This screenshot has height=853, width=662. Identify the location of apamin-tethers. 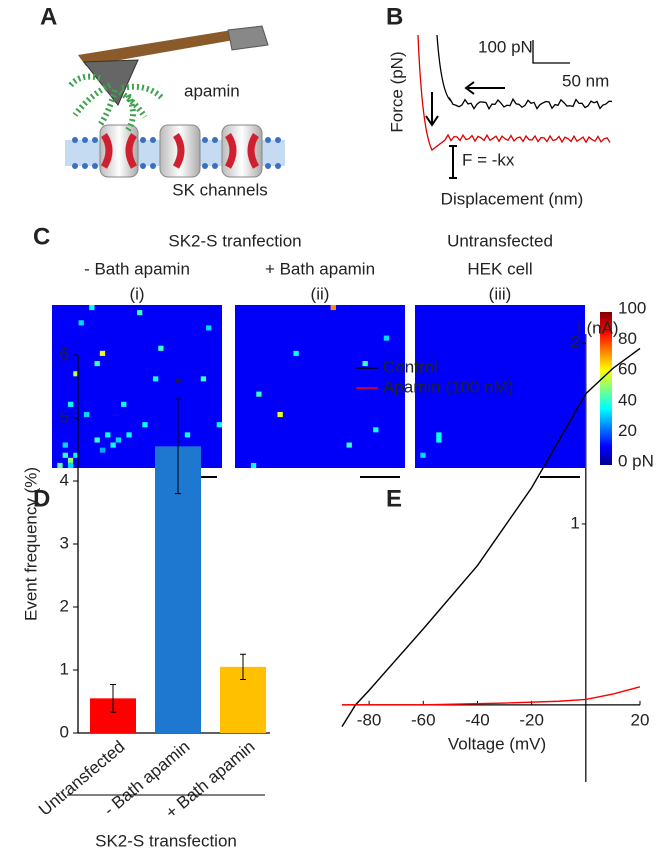
(116, 102).